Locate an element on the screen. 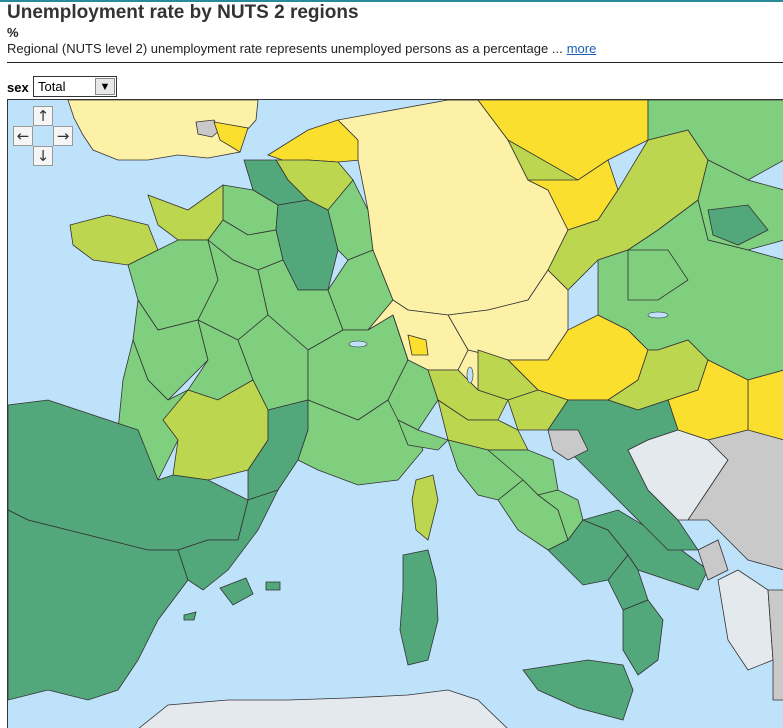 This screenshot has width=783, height=728. region-spain-center is located at coordinates (98, 605).